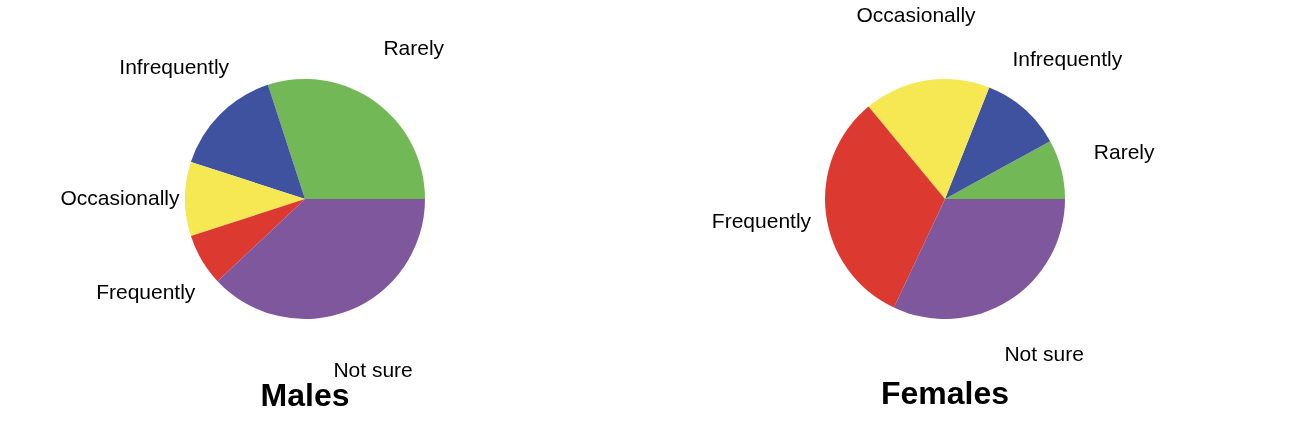 Image resolution: width=1290 pixels, height=446 pixels. Describe the element at coordinates (945, 393) in the screenshot. I see `text: Females` at that location.